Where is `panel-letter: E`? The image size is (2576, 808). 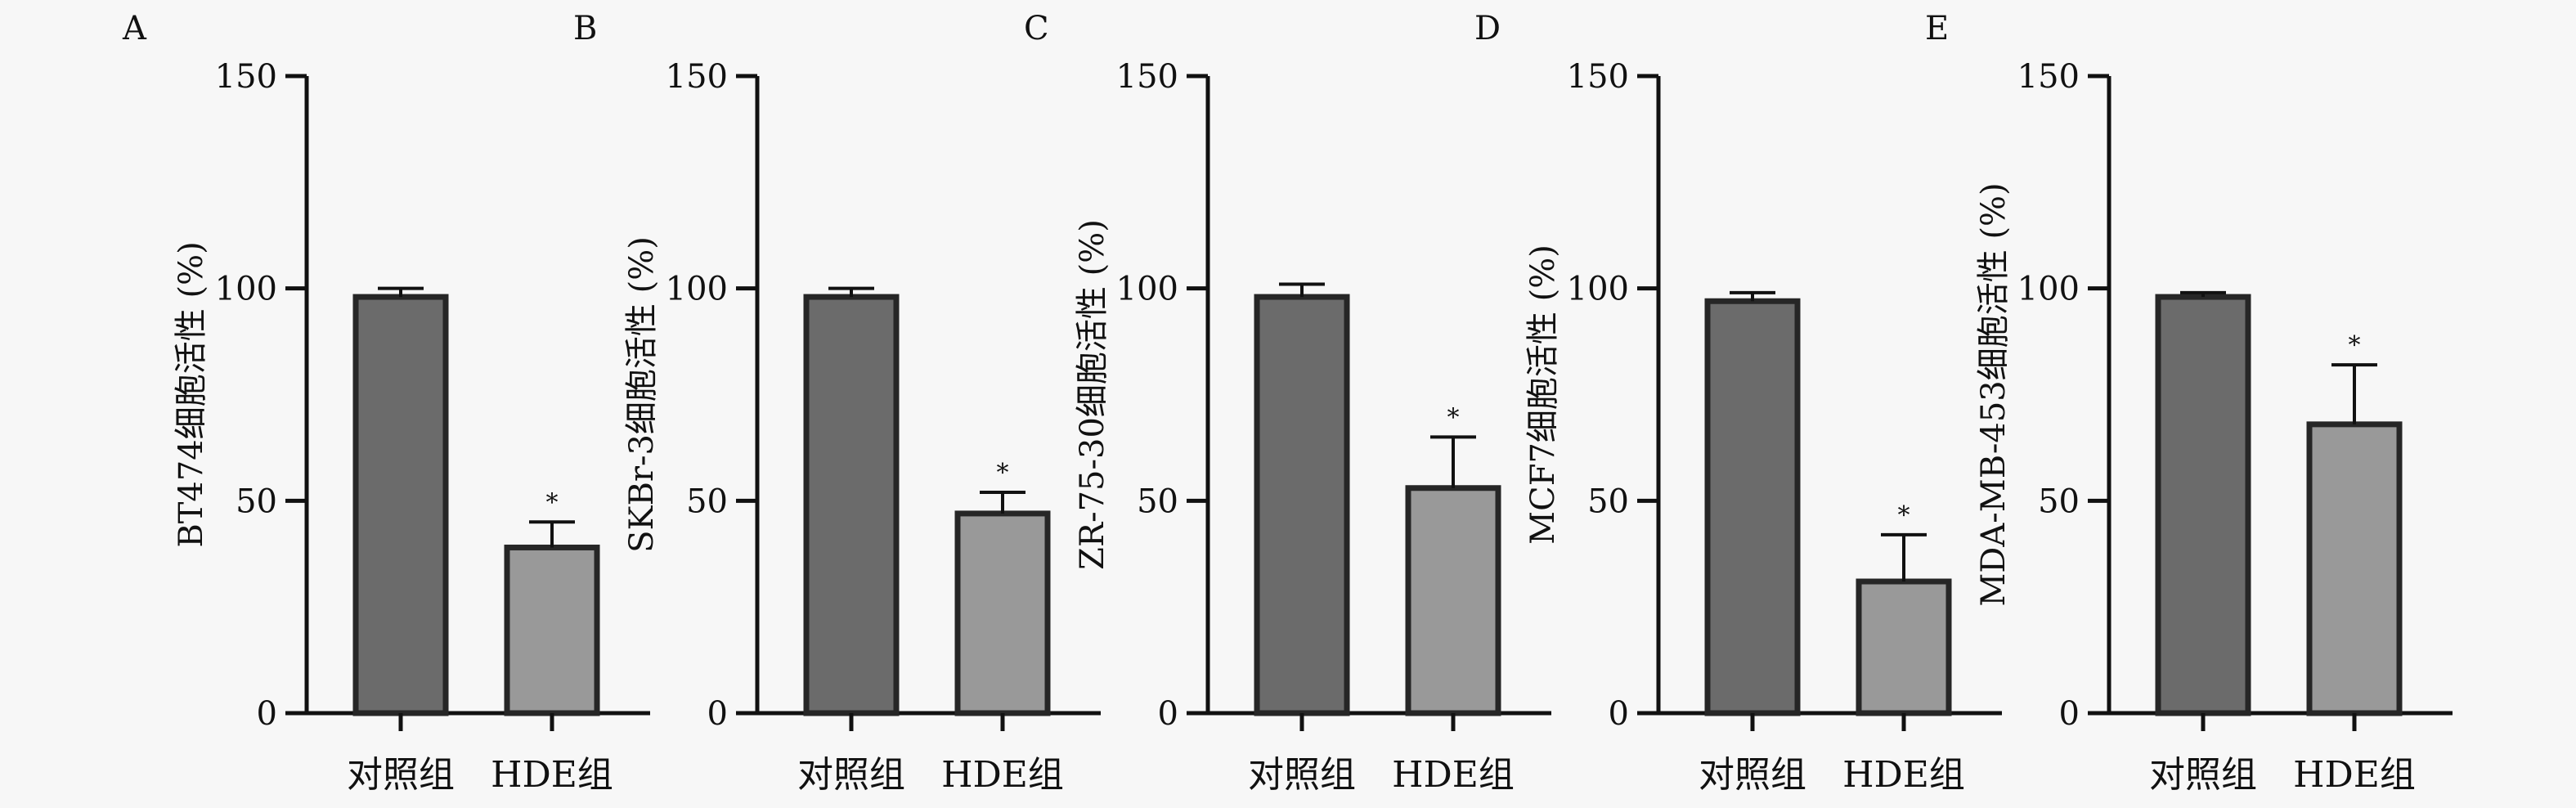 panel-letter: E is located at coordinates (1937, 28).